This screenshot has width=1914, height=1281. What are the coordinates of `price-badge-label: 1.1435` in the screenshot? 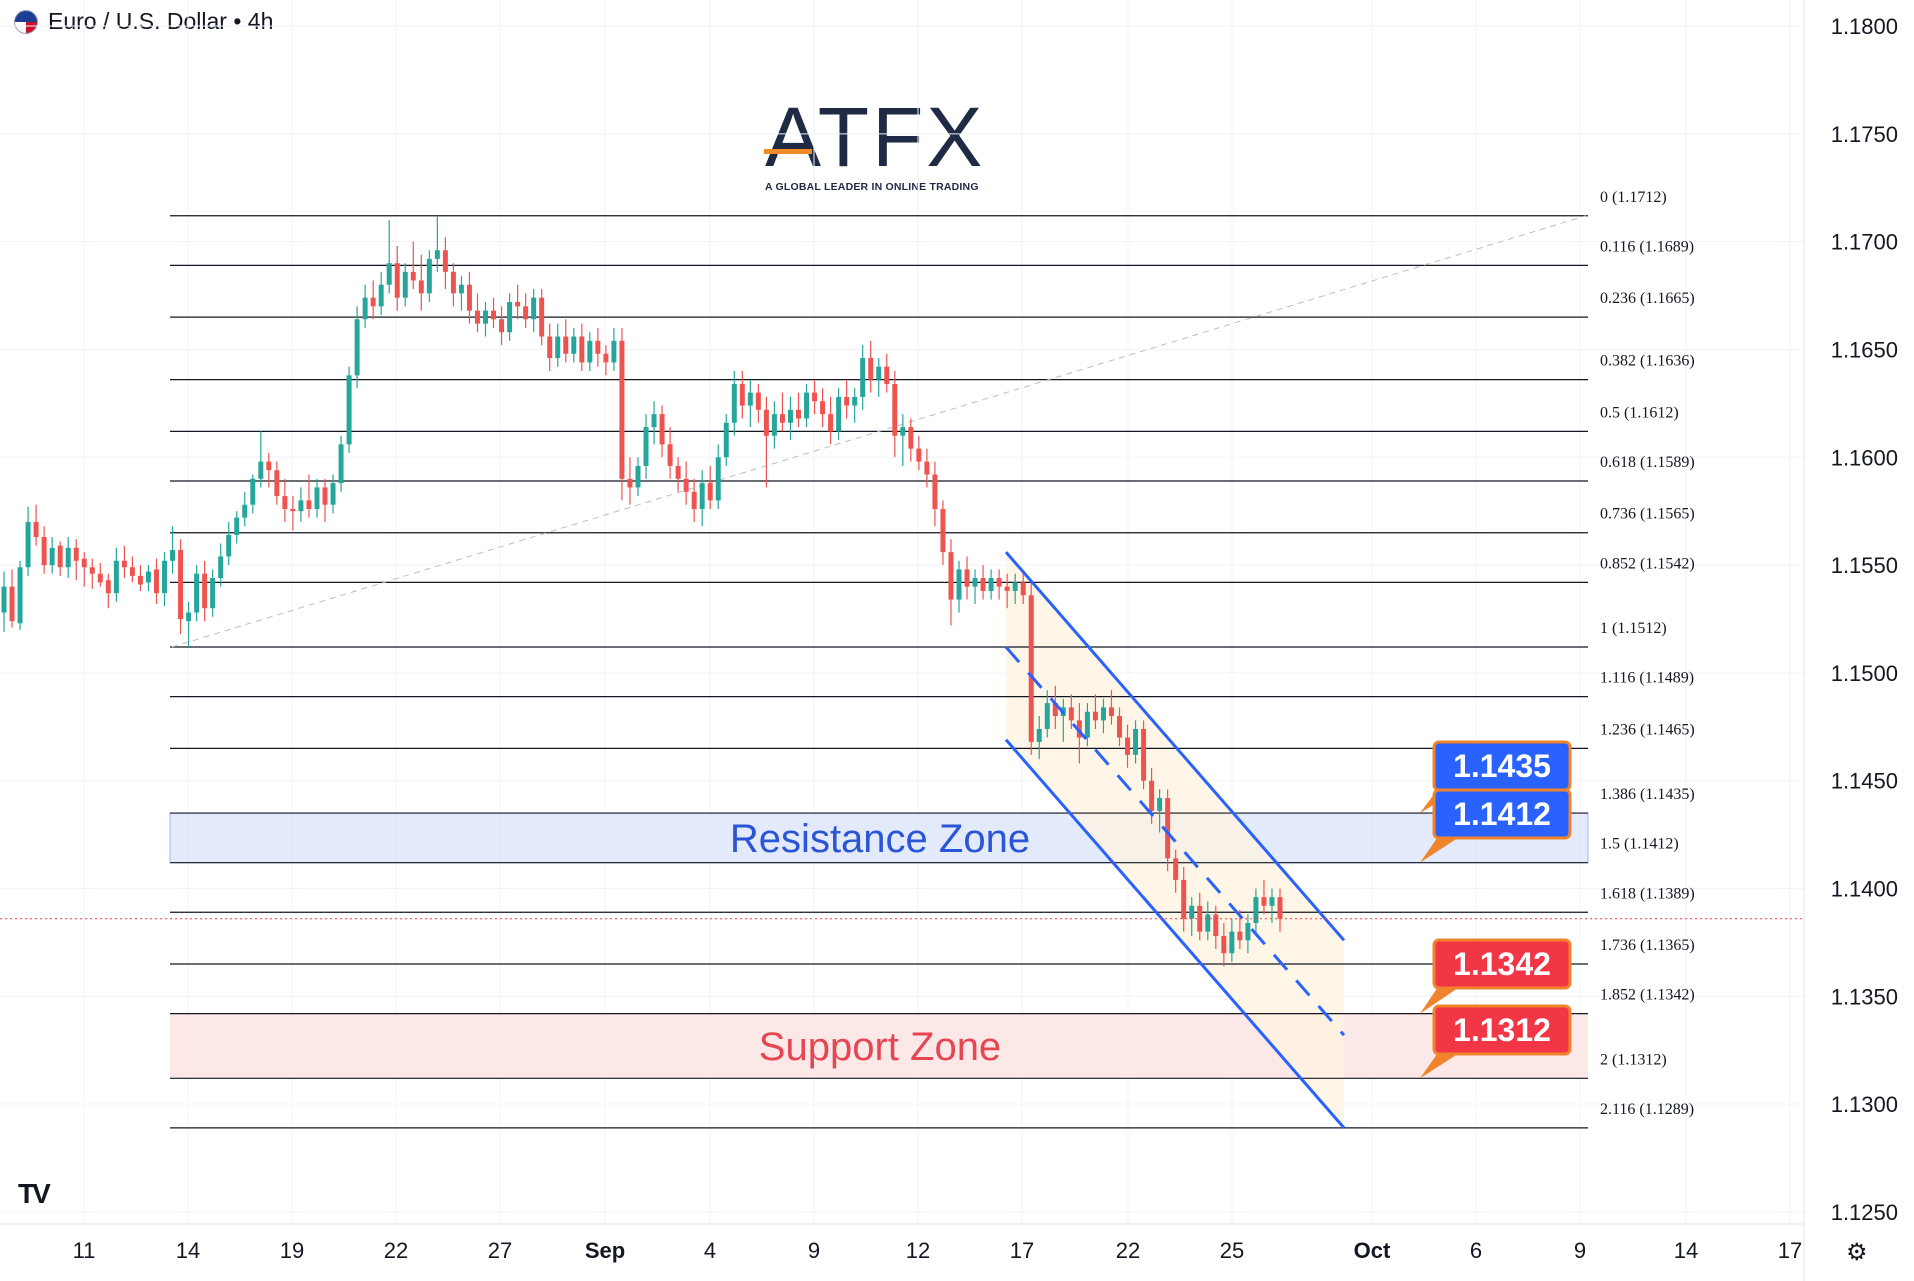 It's located at (1502, 766).